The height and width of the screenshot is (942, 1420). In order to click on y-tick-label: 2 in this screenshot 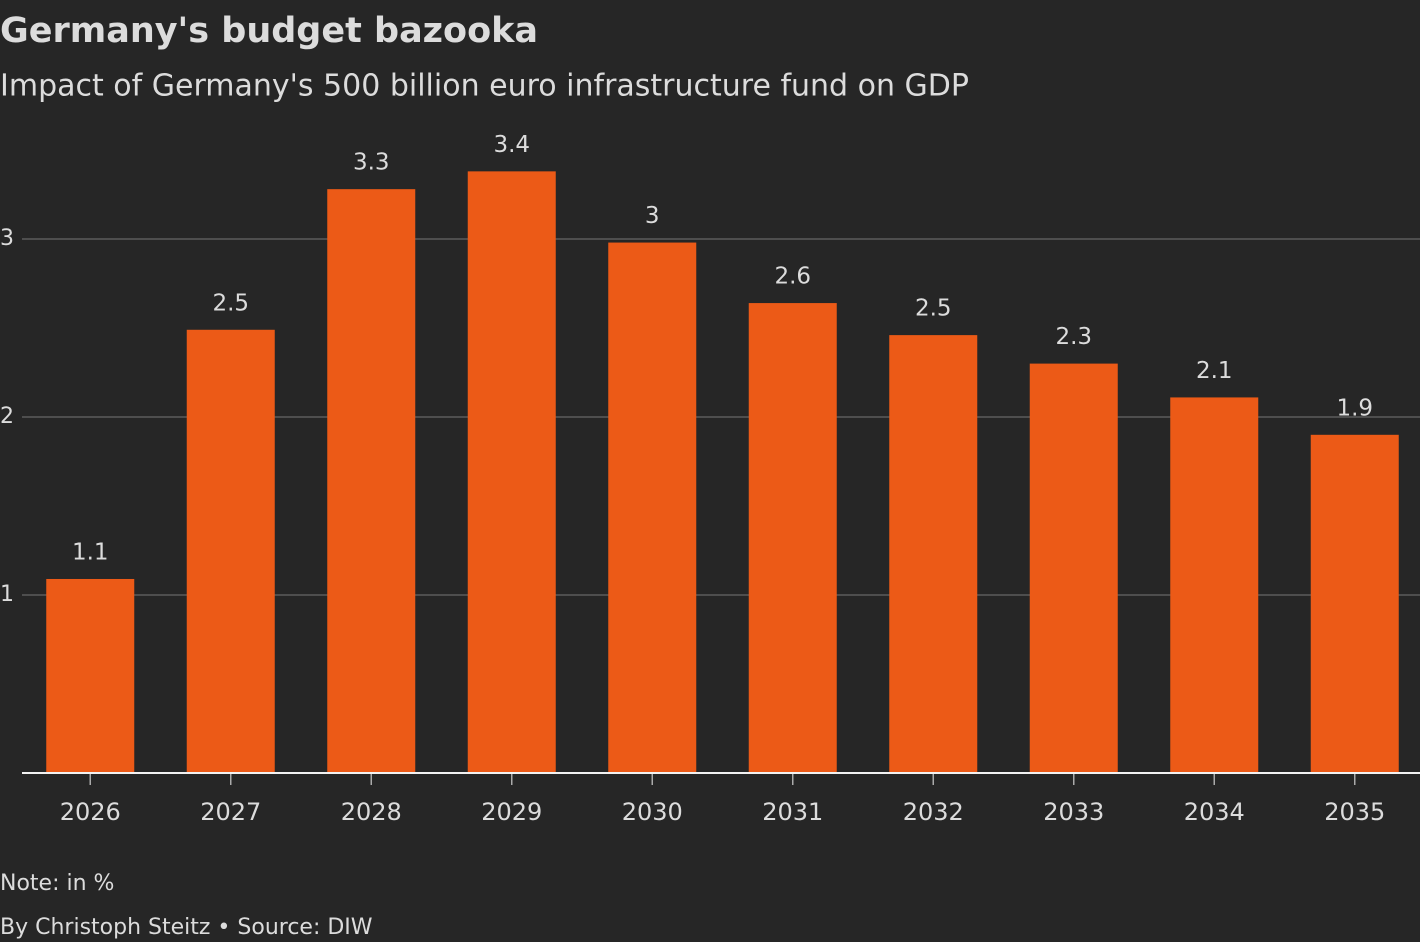, I will do `click(7, 416)`.